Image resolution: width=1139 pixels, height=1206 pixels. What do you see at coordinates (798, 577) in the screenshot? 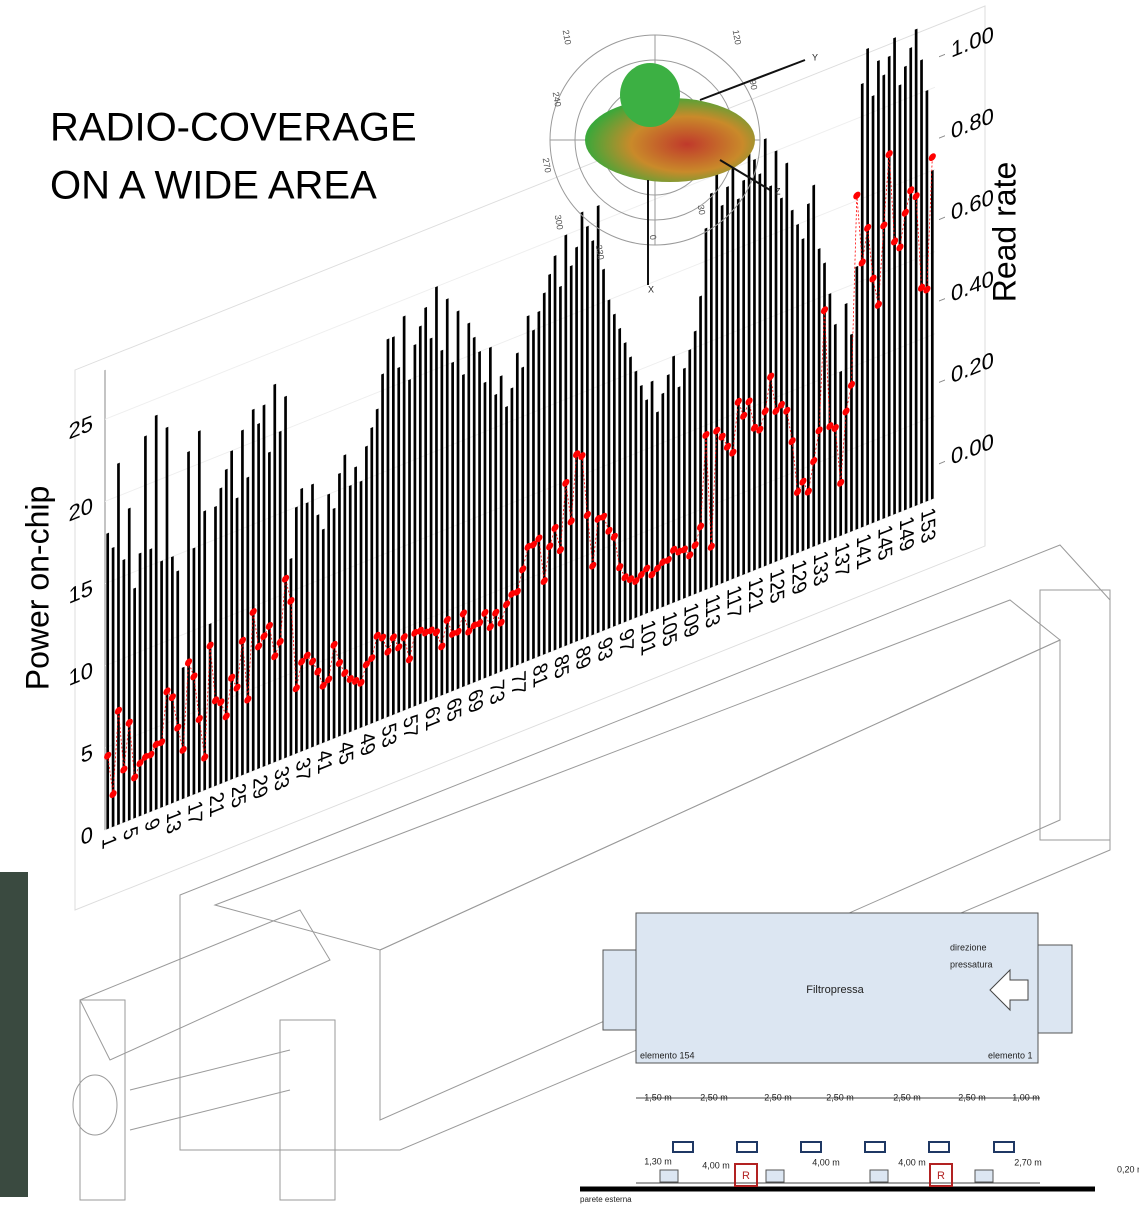
I see `x-tick-label: 129` at bounding box center [798, 577].